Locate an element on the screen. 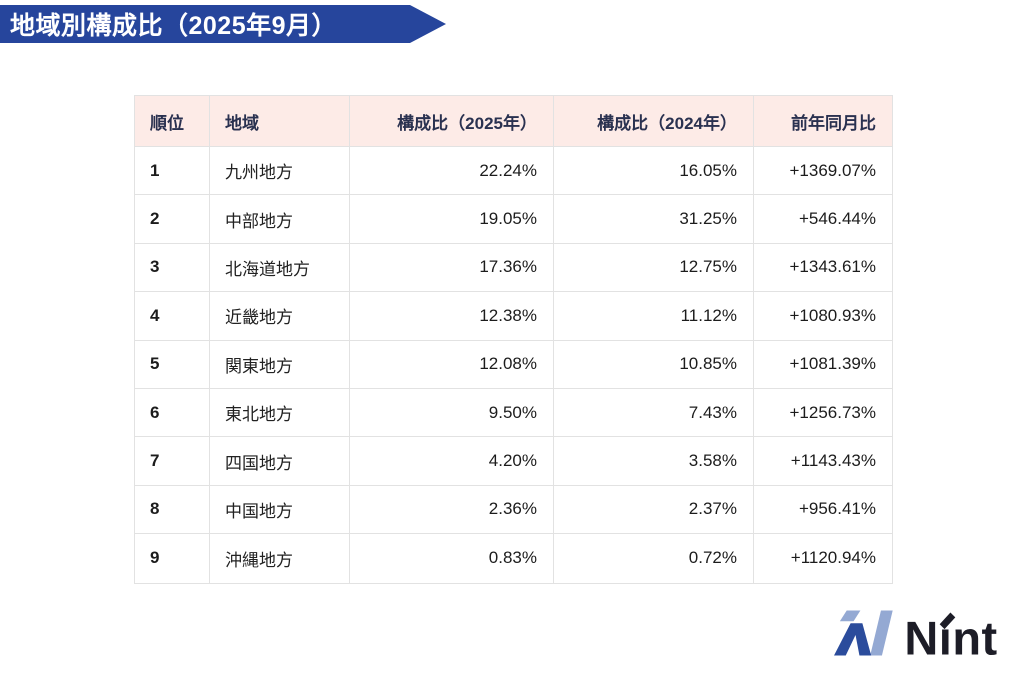 The height and width of the screenshot is (683, 1024). cell-share2024-row9: 0.72% is located at coordinates (654, 558).